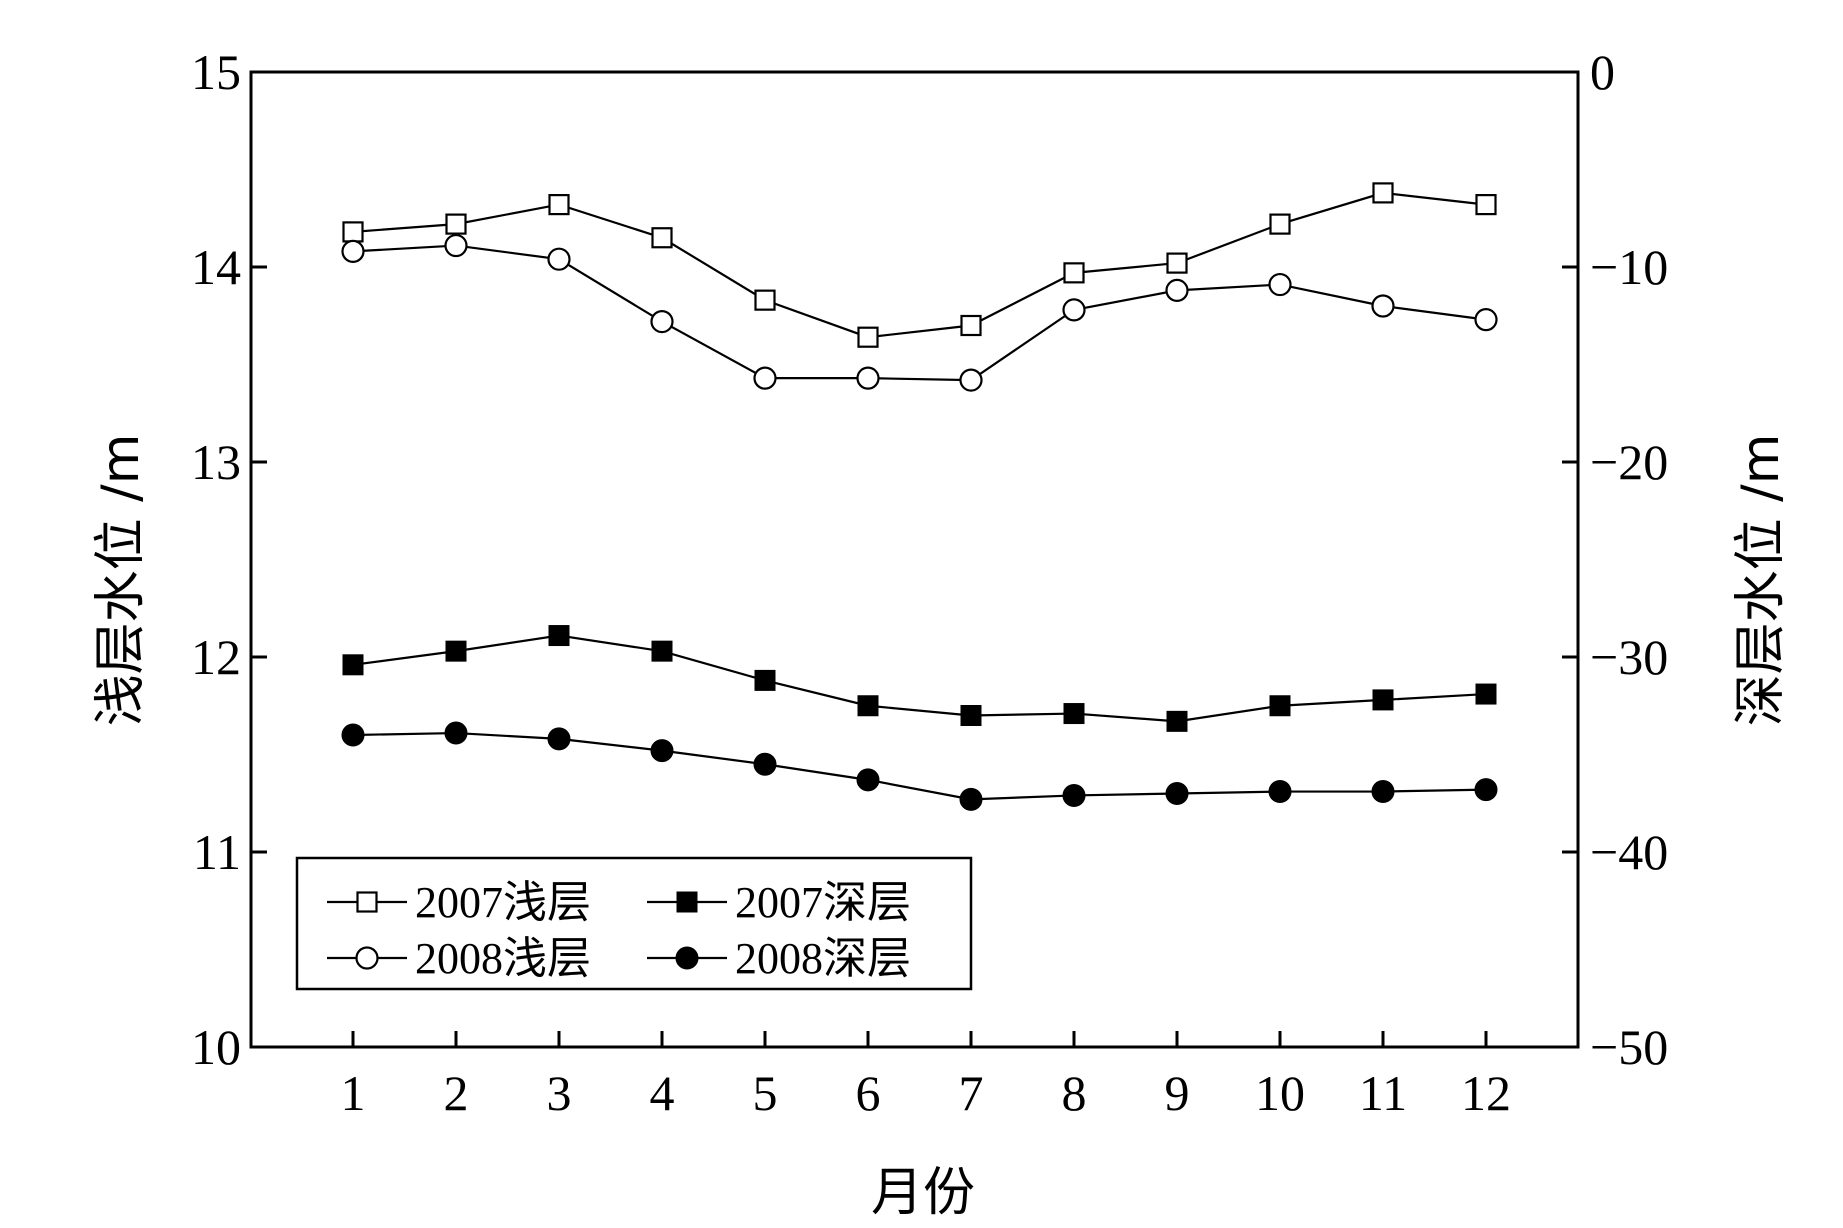 The height and width of the screenshot is (1228, 1843). What do you see at coordinates (1629, 852) in the screenshot?
I see `y-right-tick-label: −40` at bounding box center [1629, 852].